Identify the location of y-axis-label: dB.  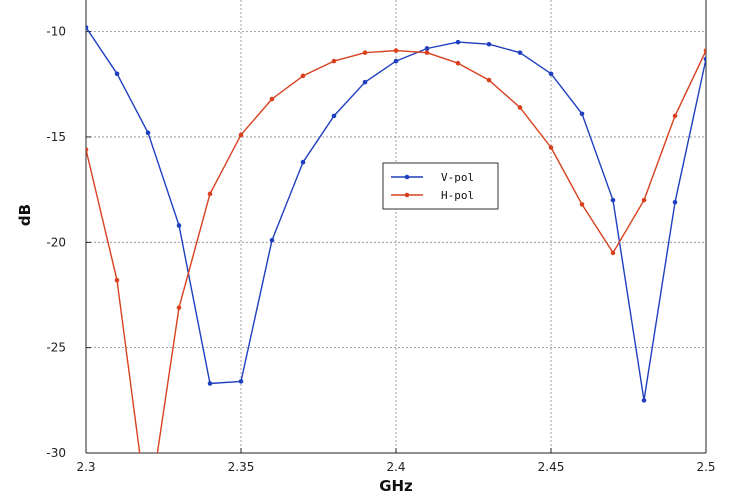
(25, 215).